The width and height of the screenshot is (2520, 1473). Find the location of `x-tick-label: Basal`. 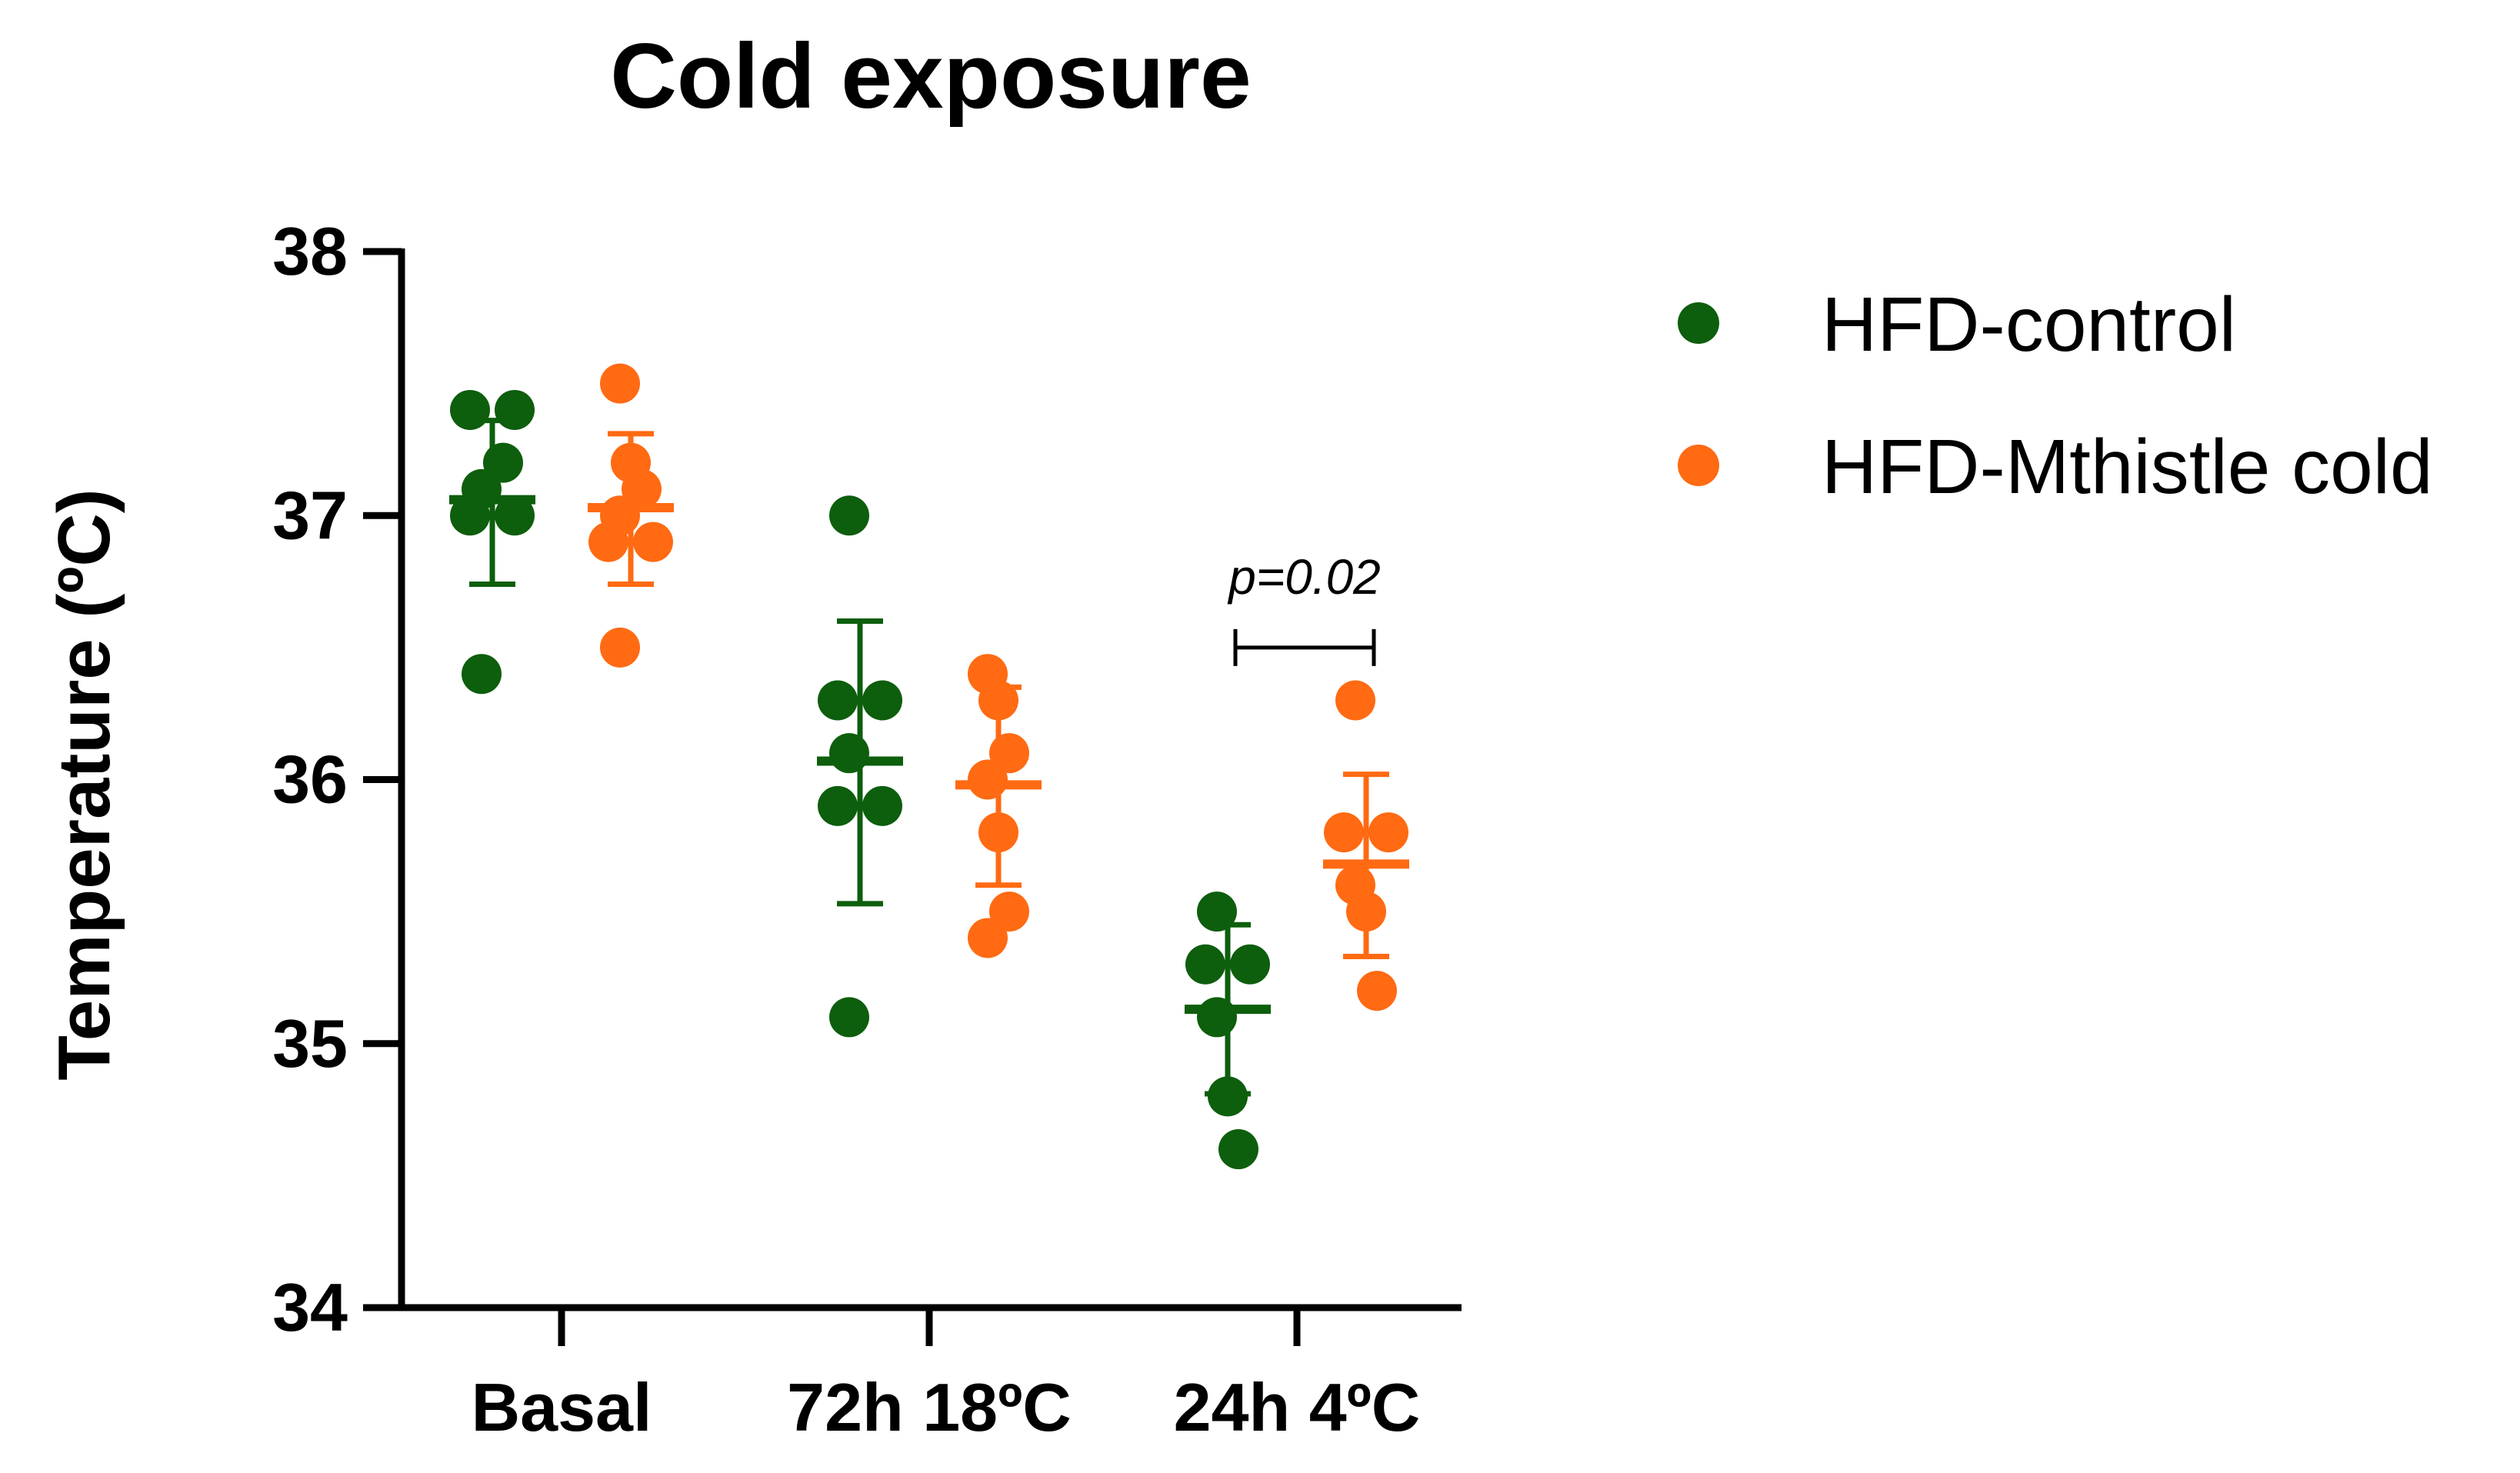

x-tick-label: Basal is located at coordinates (562, 1407).